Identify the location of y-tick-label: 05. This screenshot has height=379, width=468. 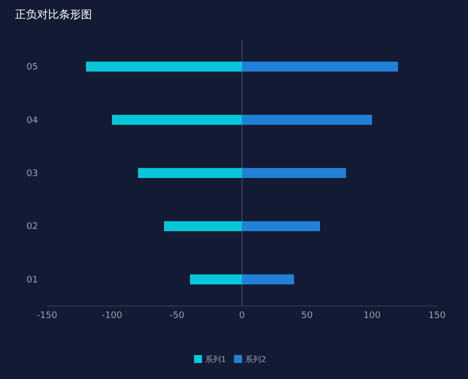
(32, 67).